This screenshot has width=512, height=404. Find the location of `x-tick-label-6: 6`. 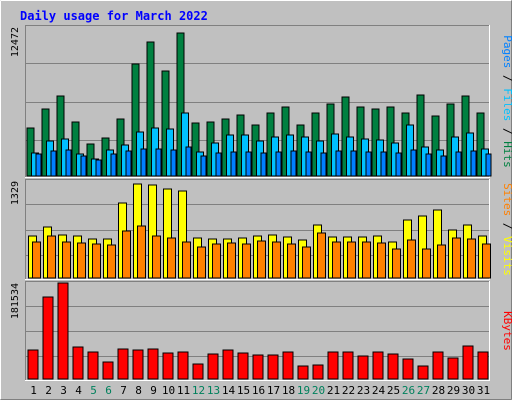

x-tick-label-6: 6 is located at coordinates (108, 390).